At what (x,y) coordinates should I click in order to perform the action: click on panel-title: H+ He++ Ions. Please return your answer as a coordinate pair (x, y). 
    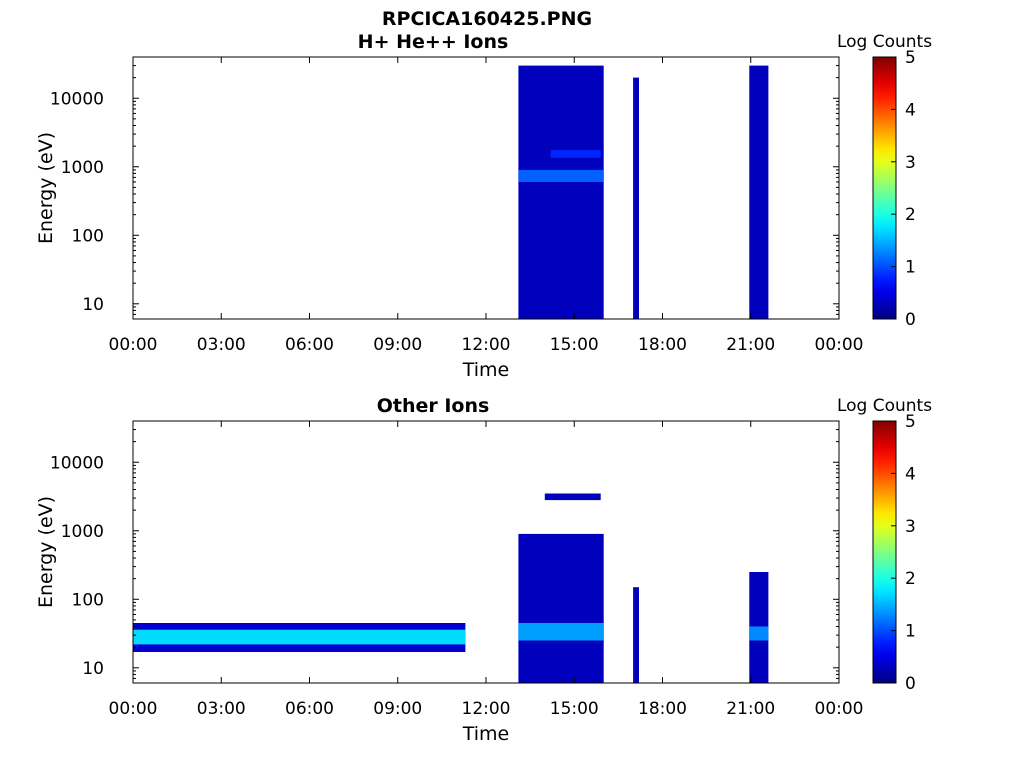
    Looking at the image, I should click on (433, 42).